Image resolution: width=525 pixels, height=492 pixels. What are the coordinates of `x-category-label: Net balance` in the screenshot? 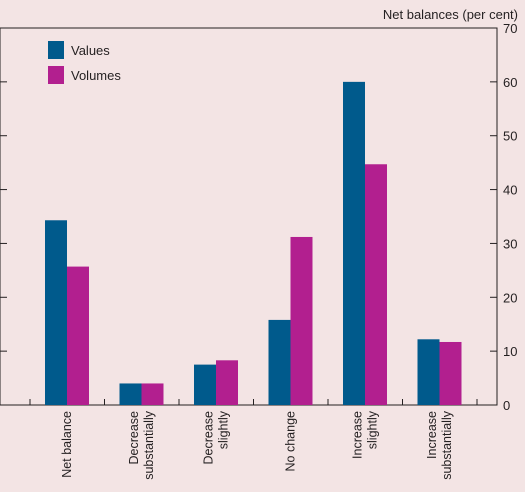 It's located at (67, 444).